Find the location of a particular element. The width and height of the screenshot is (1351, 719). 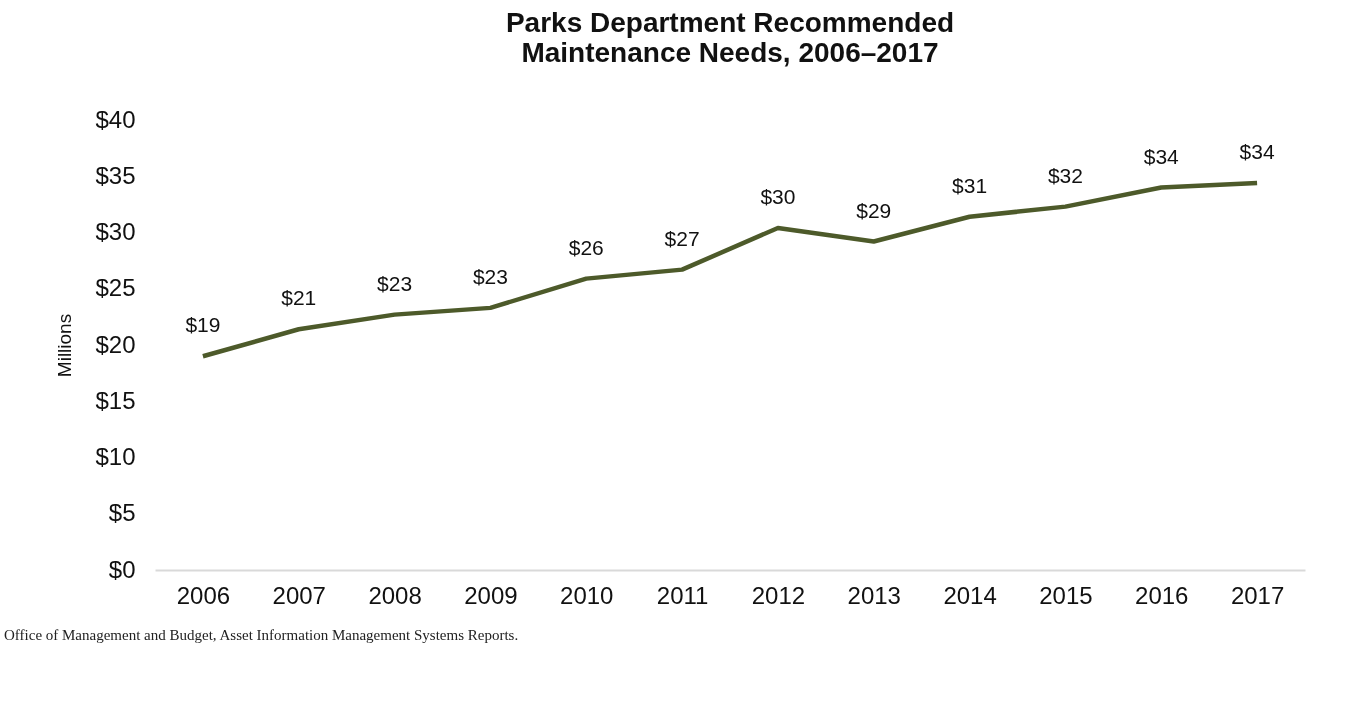

data-label: $19 is located at coordinates (203, 325).